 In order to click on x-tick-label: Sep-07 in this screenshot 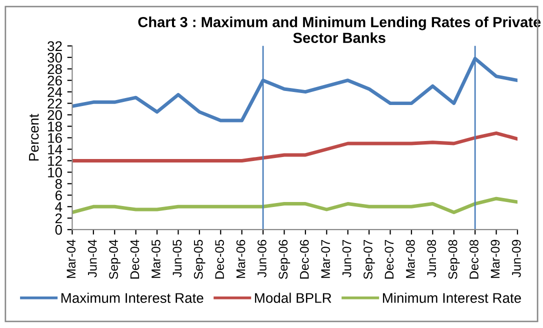, I will do `click(369, 260)`.